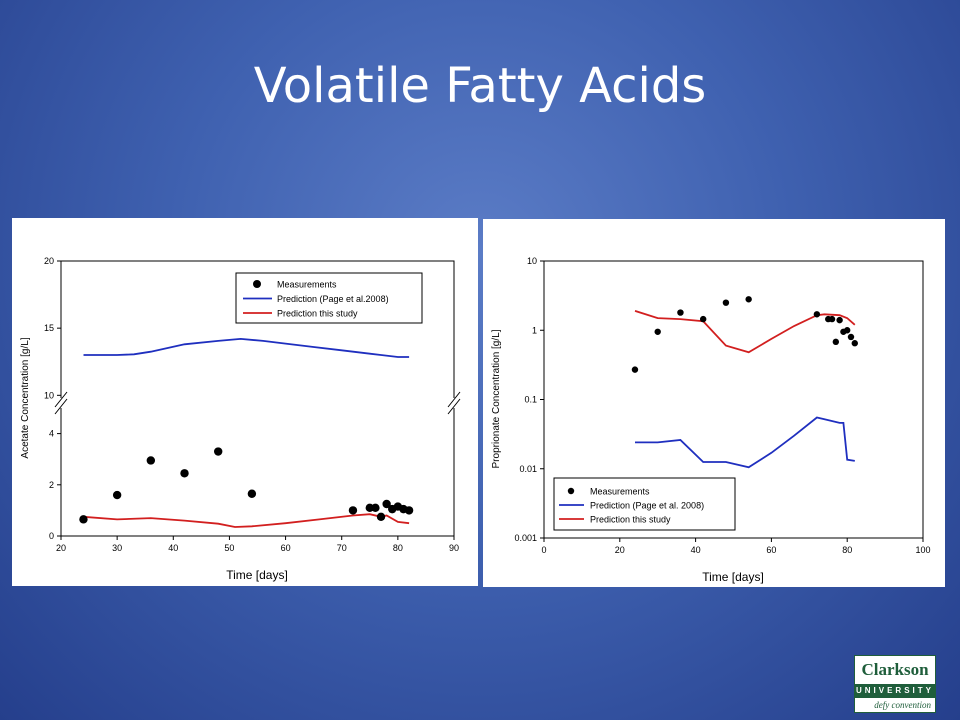 The height and width of the screenshot is (720, 960). What do you see at coordinates (25, 397) in the screenshot?
I see `y-axis-label: Acetate Concentration [g/L]` at bounding box center [25, 397].